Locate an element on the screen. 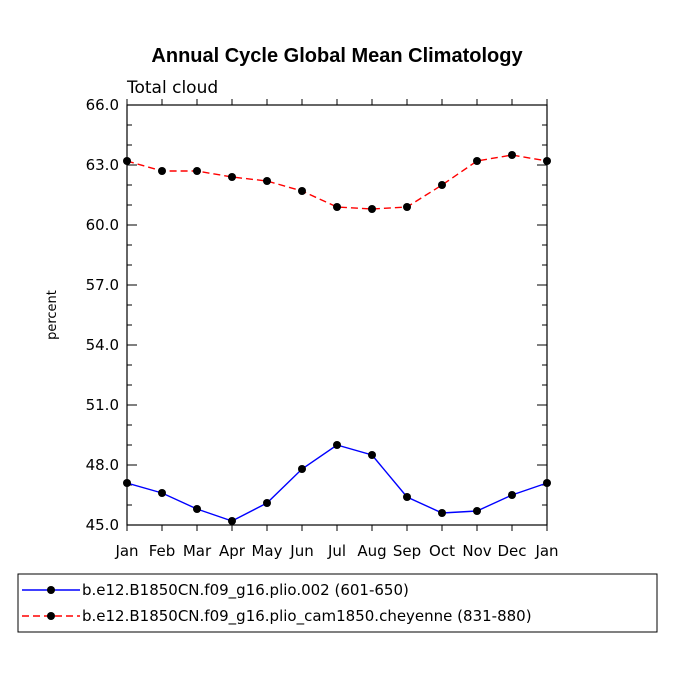  legend-box is located at coordinates (337, 603).